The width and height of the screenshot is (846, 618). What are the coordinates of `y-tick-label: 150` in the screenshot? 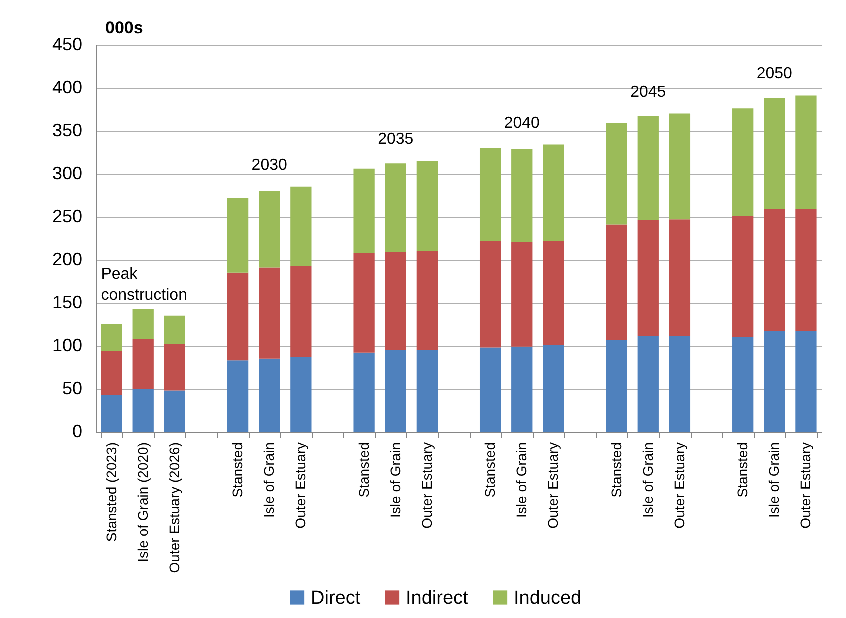 It's located at (67, 302).